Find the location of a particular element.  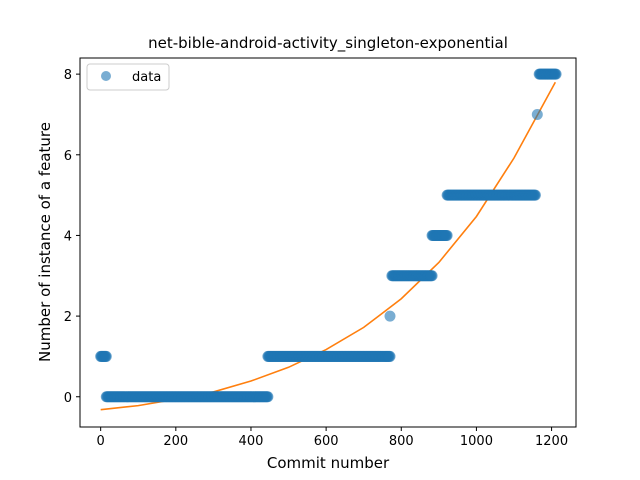

x-axis-label: Commit number is located at coordinates (328, 463).